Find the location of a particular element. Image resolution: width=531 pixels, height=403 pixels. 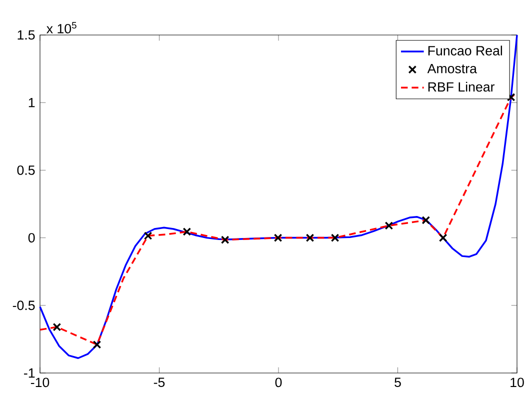

y-tick-label: -1 is located at coordinates (29, 373).